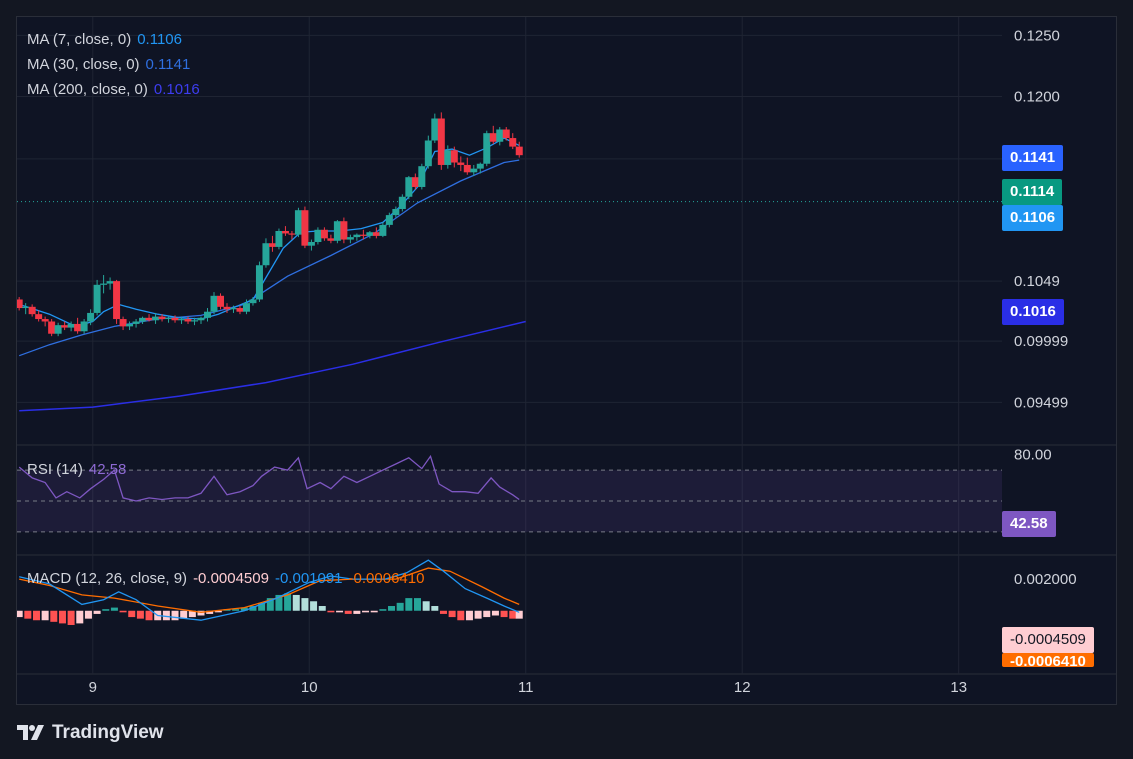  What do you see at coordinates (107, 578) in the screenshot?
I see `macd-label: MACD (12, 26, close, 9)` at bounding box center [107, 578].